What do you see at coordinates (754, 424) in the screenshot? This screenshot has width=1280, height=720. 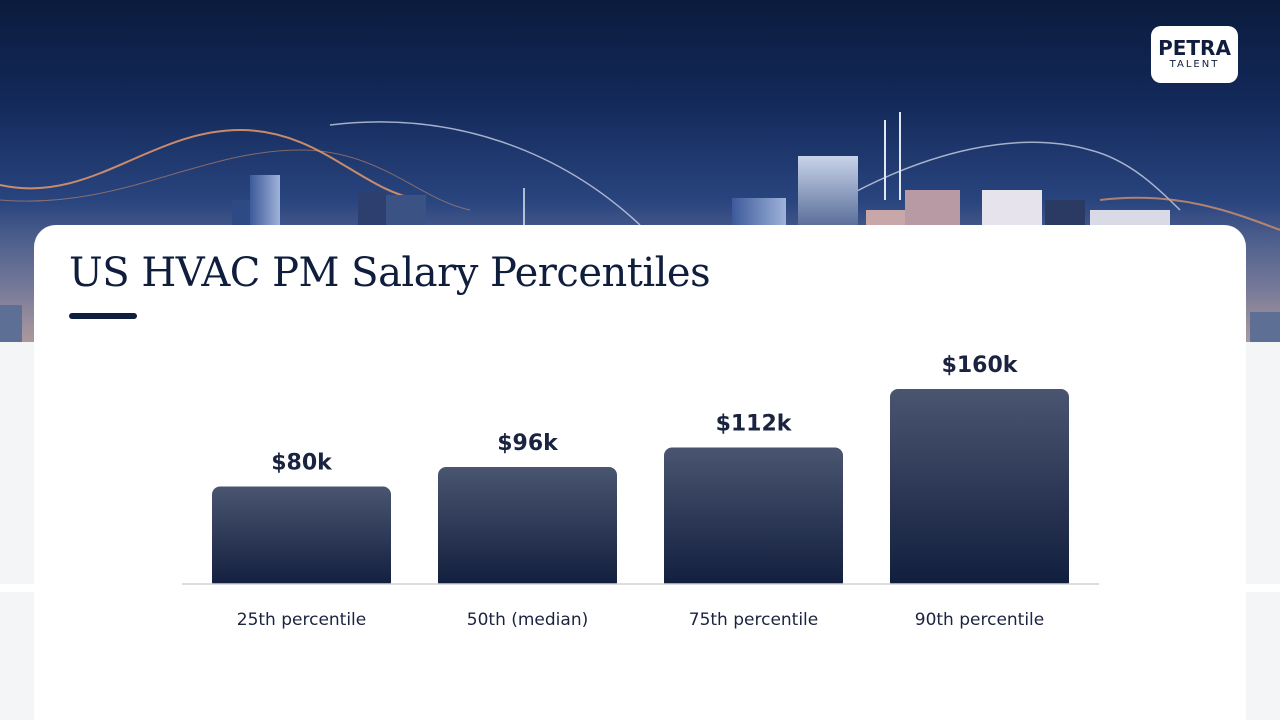 I see `bar-value-label: $112k` at bounding box center [754, 424].